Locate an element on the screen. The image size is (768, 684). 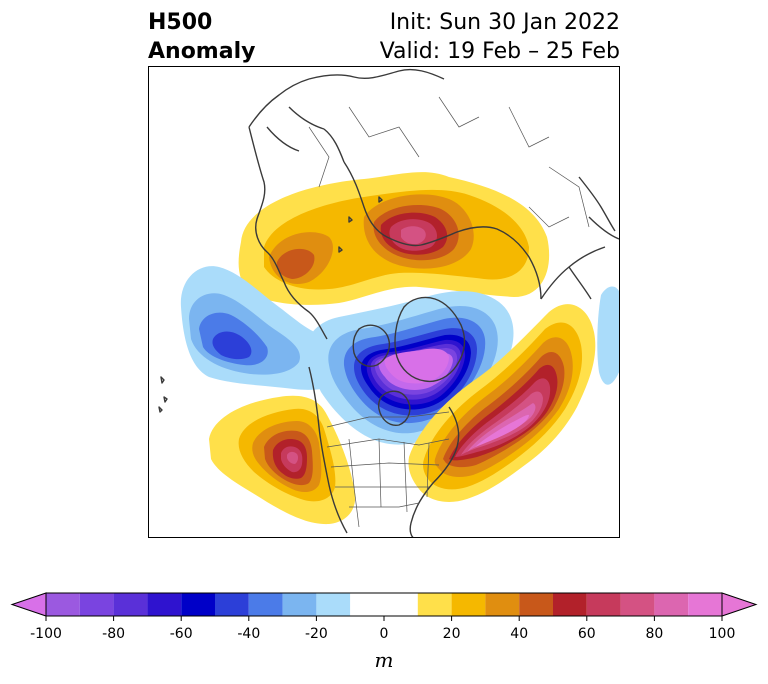
positive-anomaly-north-pacific is located at coordinates (394, 238).